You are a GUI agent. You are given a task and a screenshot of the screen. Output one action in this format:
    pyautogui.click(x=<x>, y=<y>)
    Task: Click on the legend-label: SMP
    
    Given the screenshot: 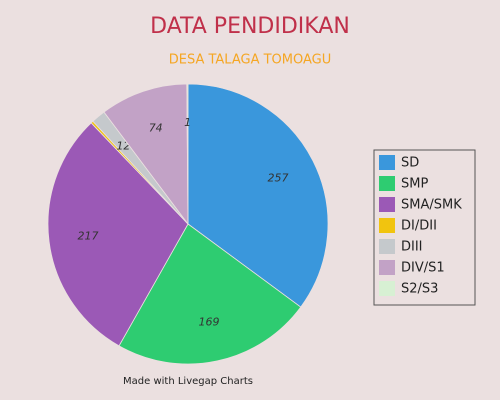 What is the action you would take?
    pyautogui.click(x=414, y=184)
    